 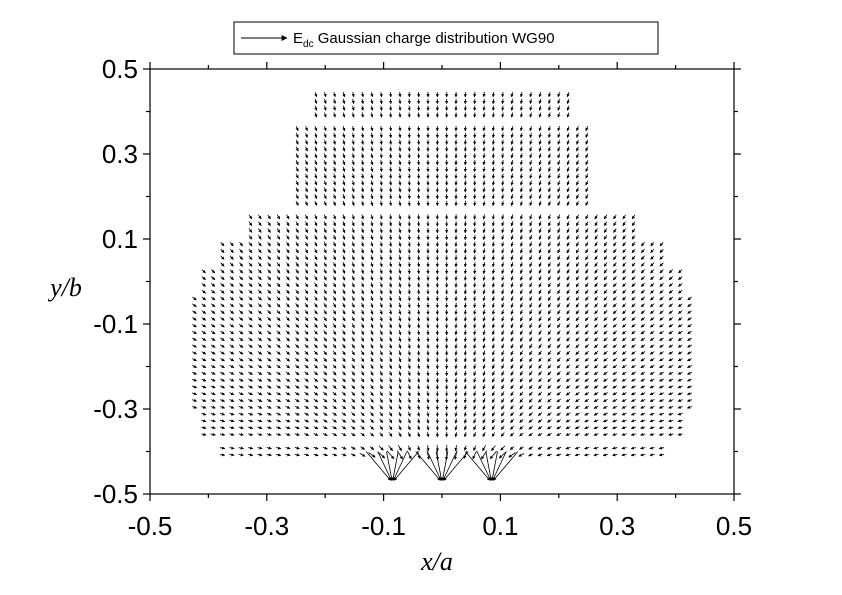 I want to click on x-tick-label: 0.1, so click(x=500, y=526).